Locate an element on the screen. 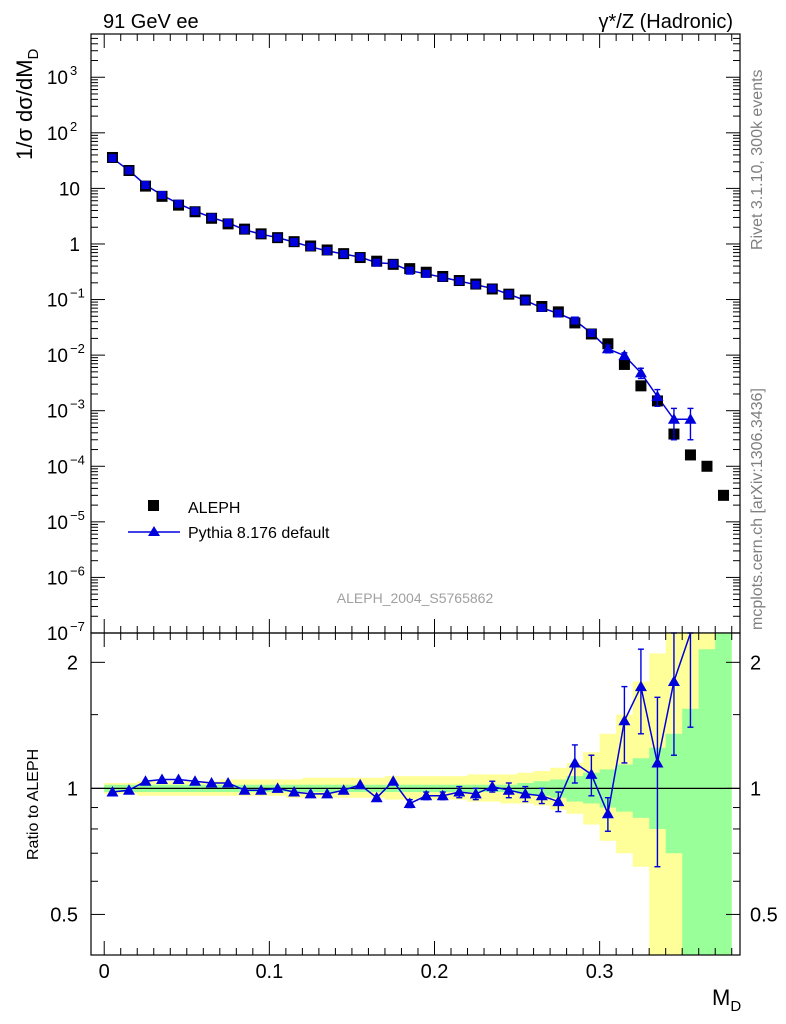 This screenshot has width=786, height=1024. y-tick-exponent: −7 is located at coordinates (77, 626).